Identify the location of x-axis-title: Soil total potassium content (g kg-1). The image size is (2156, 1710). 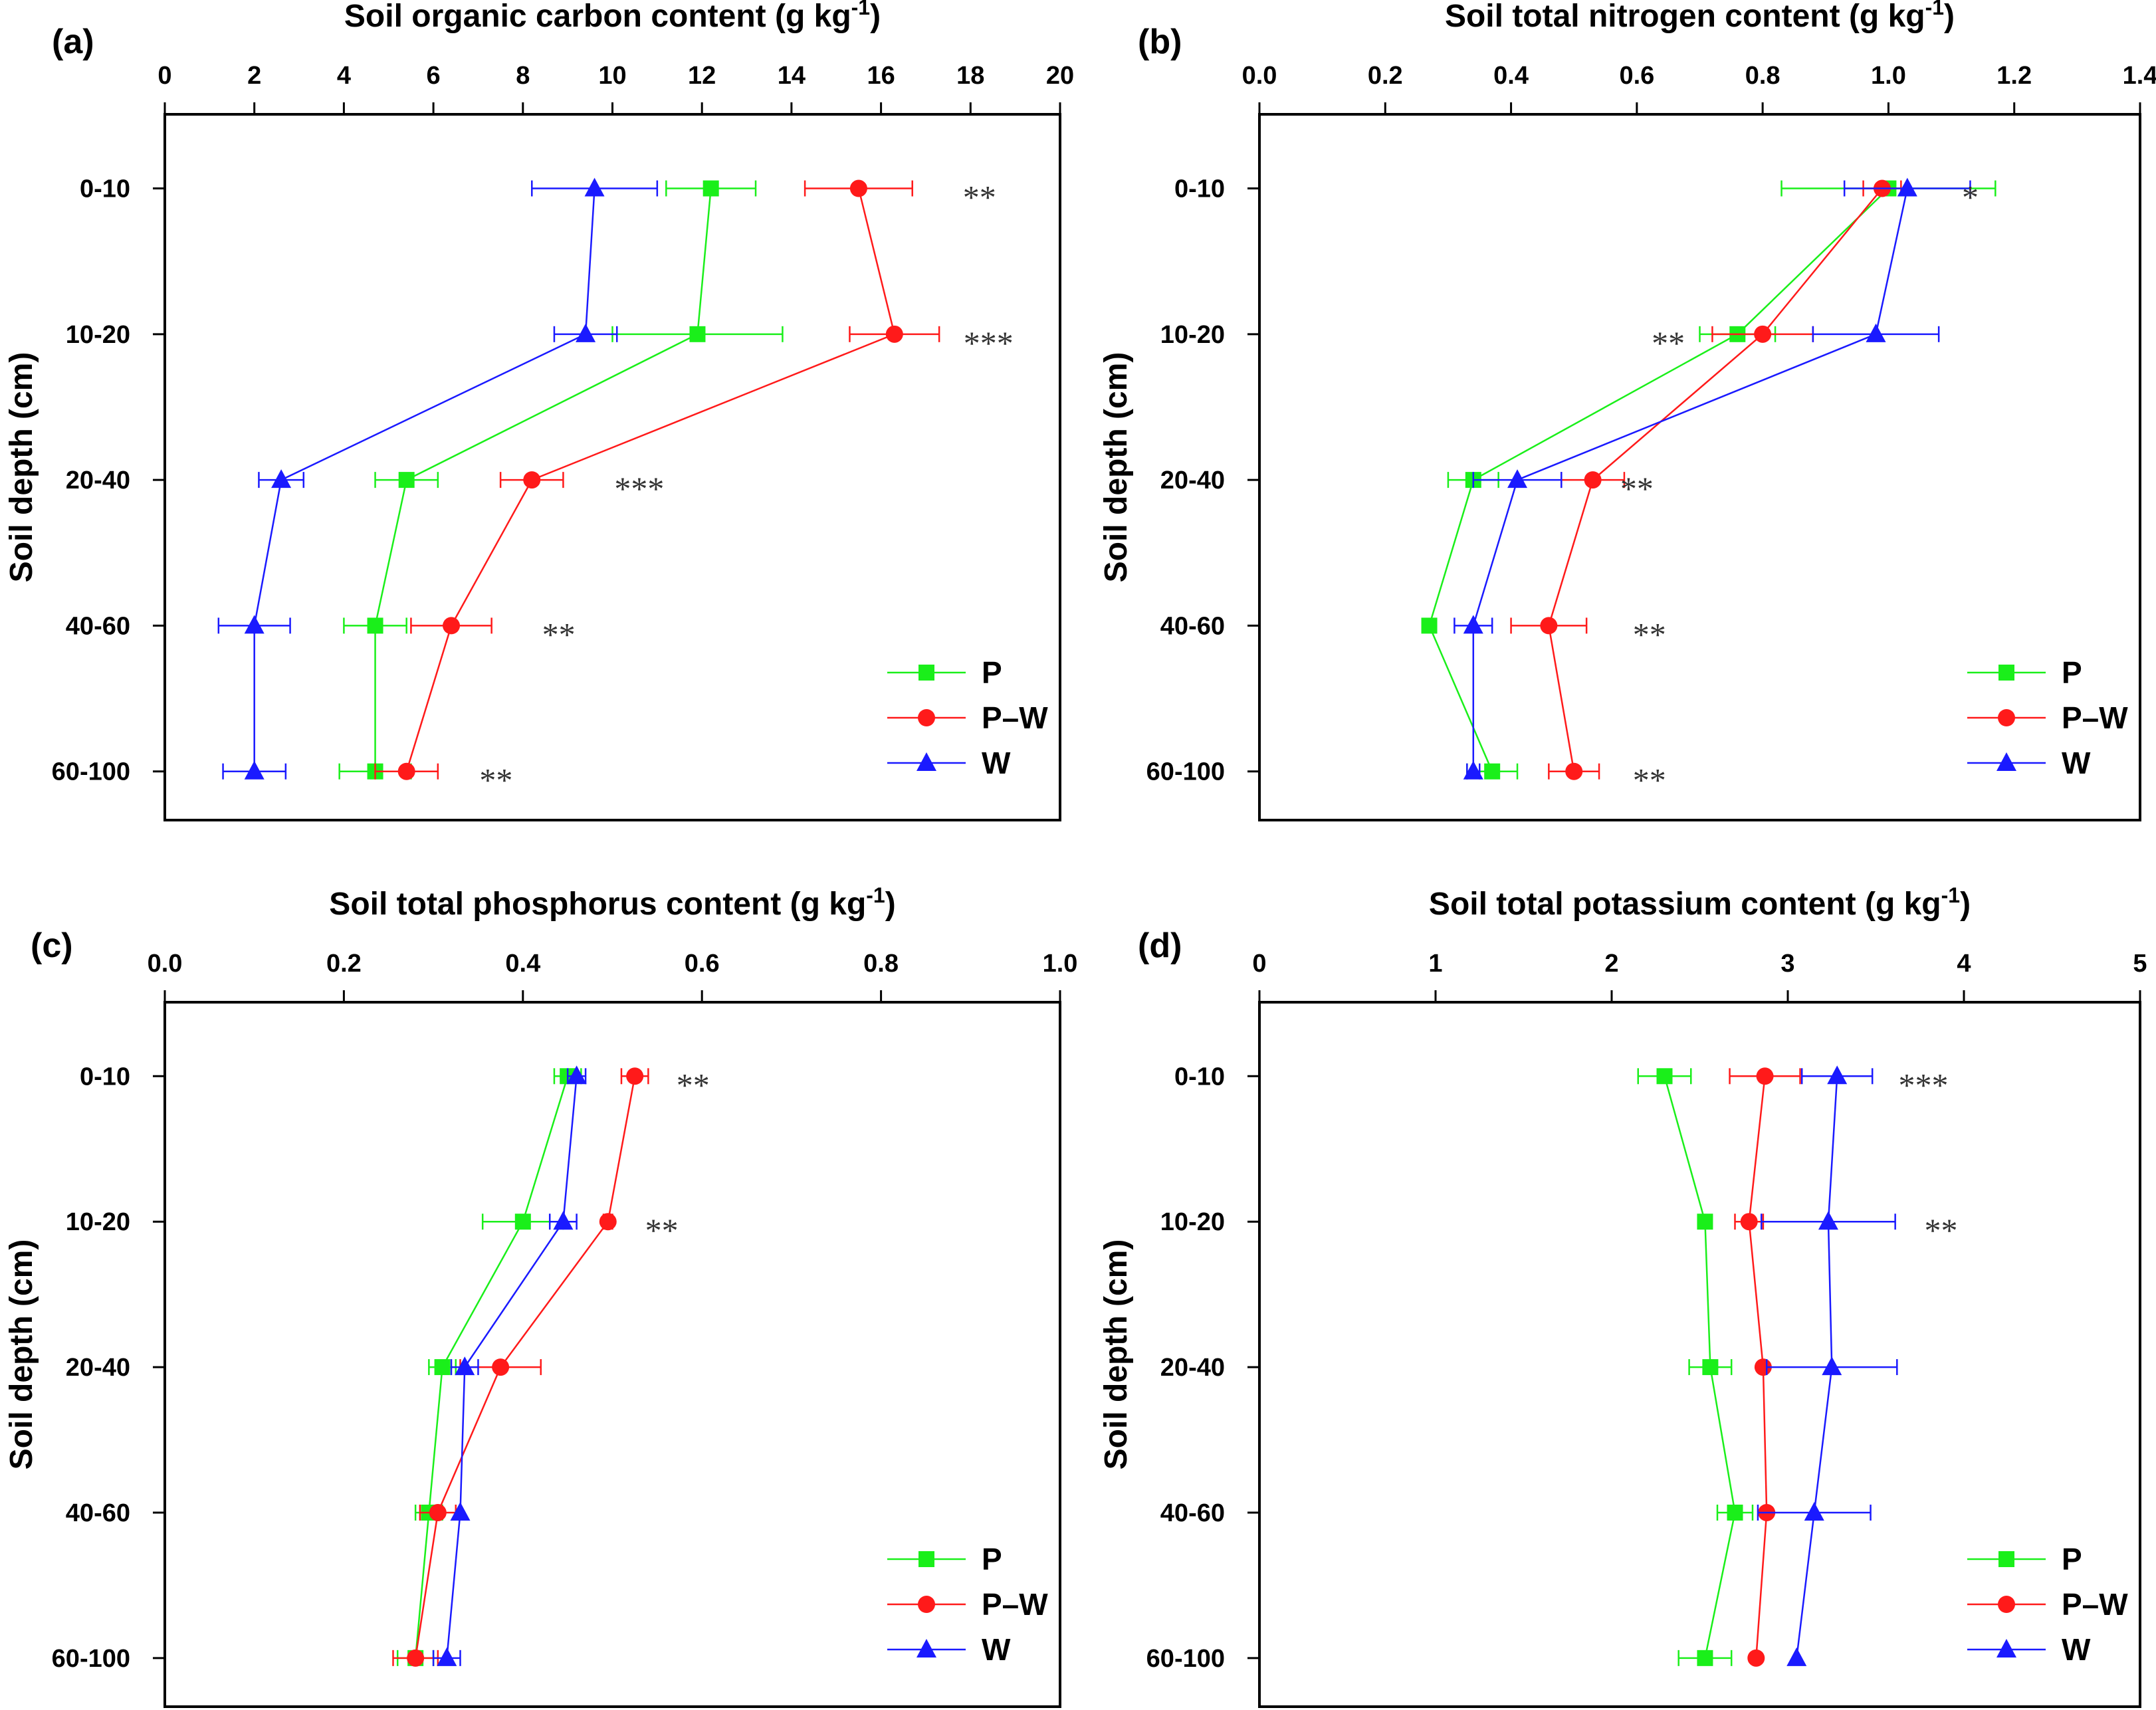
(1700, 903).